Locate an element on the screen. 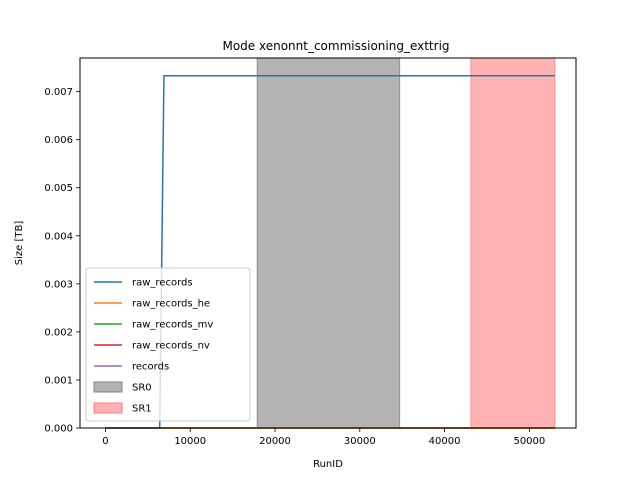 The width and height of the screenshot is (640, 480). x-axis-label: RunID is located at coordinates (328, 464).